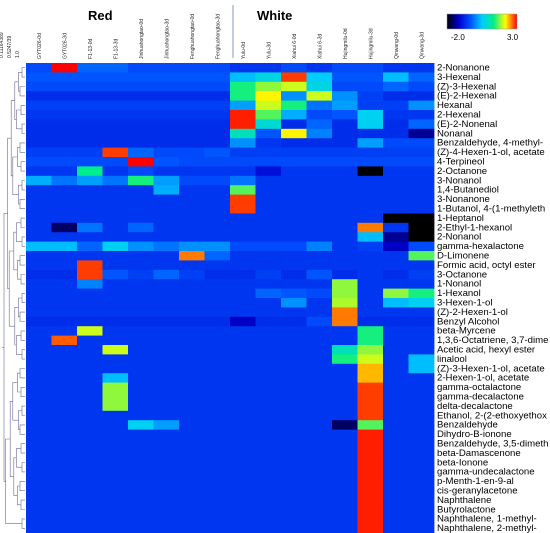 The height and width of the screenshot is (533, 550). What do you see at coordinates (13, 298) in the screenshot?
I see `row-dendrogram` at bounding box center [13, 298].